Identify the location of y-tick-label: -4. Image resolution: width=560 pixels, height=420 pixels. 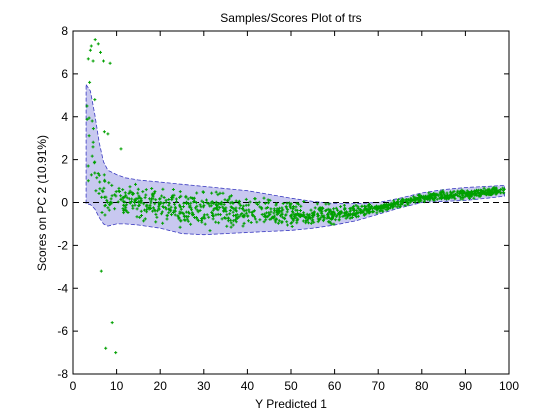
(62, 288).